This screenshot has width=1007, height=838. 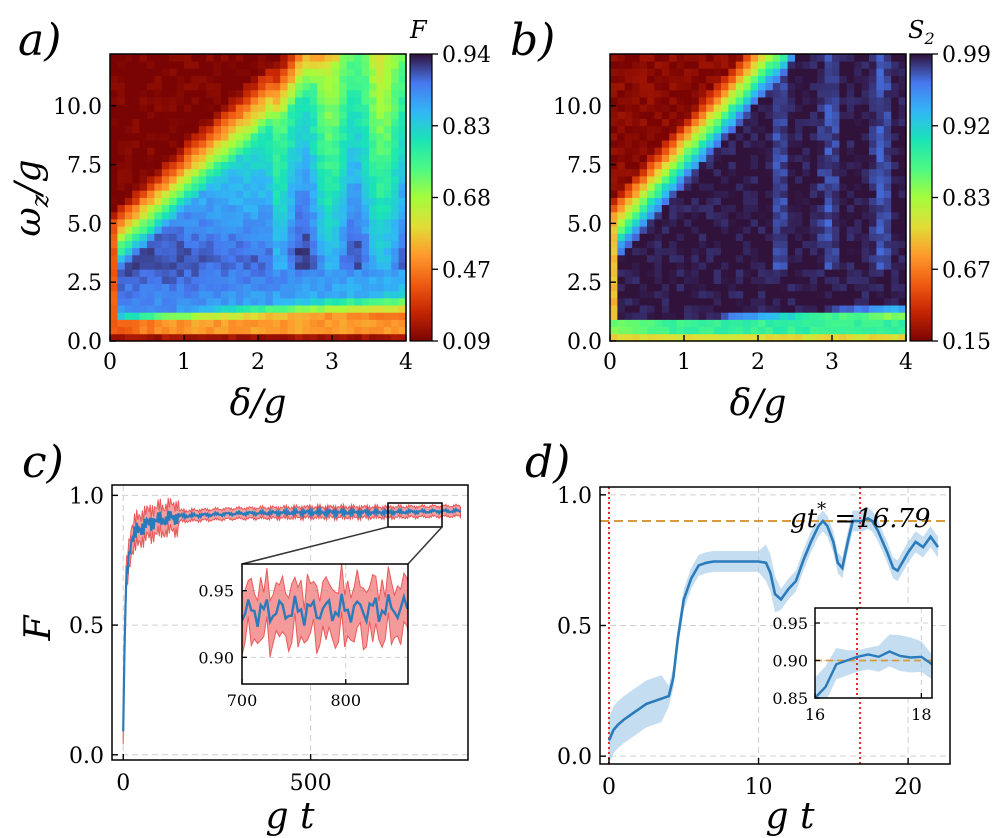 What do you see at coordinates (325, 611) in the screenshot?
I see `inset-c-band` at bounding box center [325, 611].